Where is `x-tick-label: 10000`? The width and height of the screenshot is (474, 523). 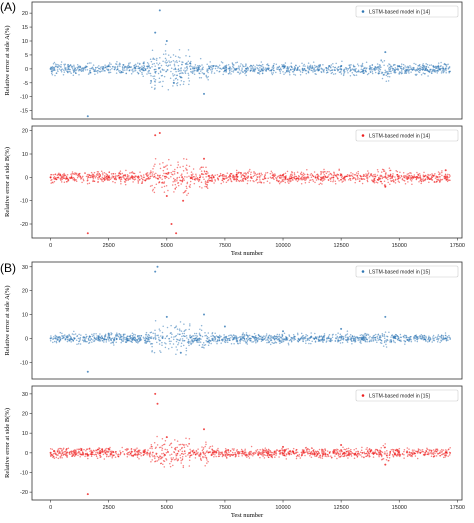 x-tick-label: 10000 is located at coordinates (282, 246).